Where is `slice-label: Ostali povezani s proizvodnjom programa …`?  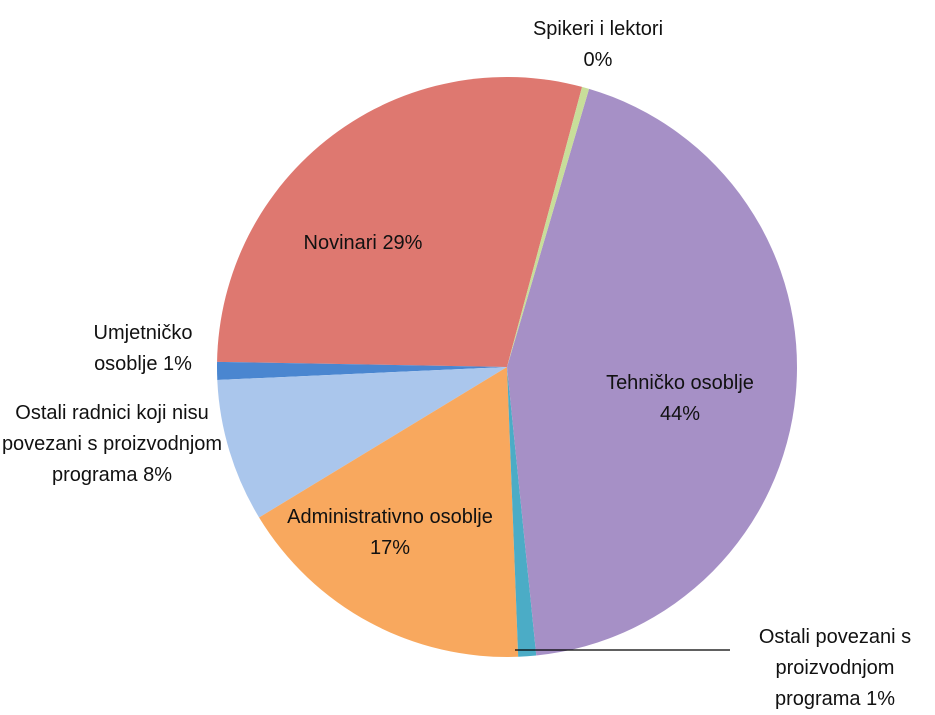 slice-label: Ostali povezani s proizvodnjom programa … is located at coordinates (835, 668).